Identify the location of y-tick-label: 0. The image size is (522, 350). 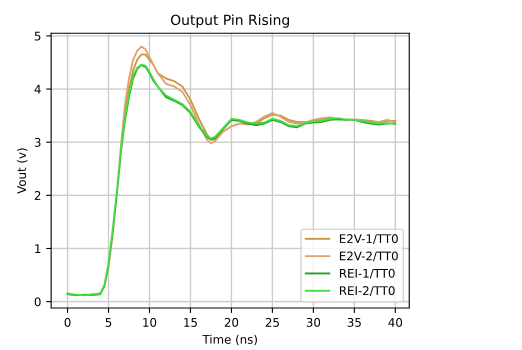
(37, 301).